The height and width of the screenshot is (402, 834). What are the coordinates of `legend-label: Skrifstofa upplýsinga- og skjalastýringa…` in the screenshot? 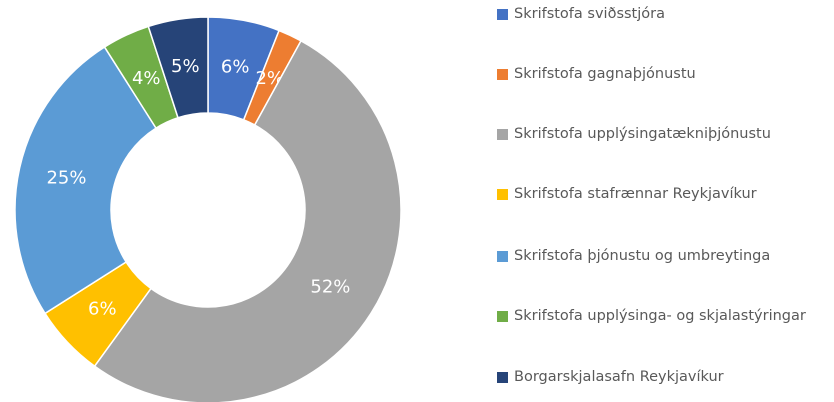 It's located at (660, 316).